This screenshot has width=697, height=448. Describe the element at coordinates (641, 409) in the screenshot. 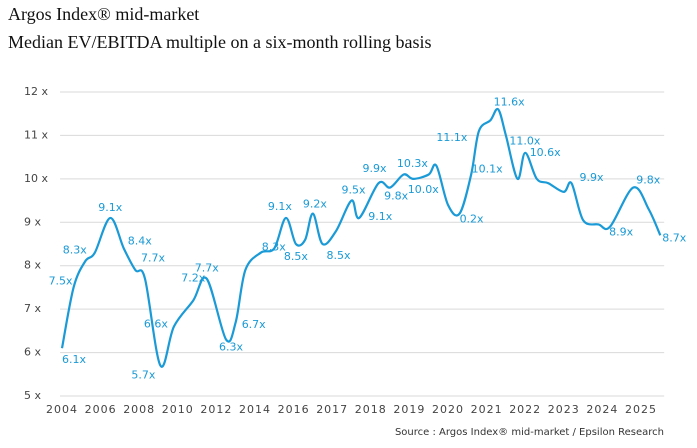

I see `x-tick-label: 2025` at that location.